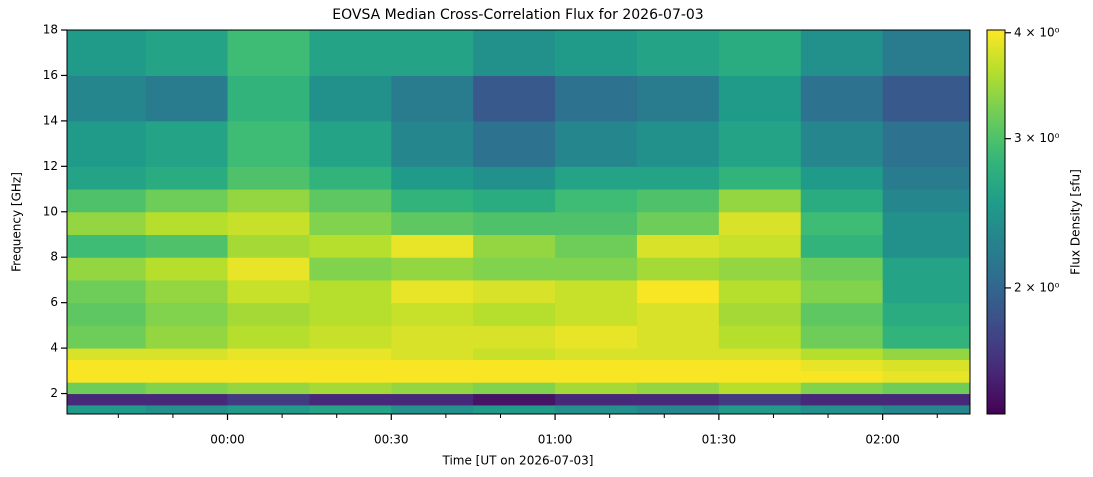  What do you see at coordinates (50, 120) in the screenshot?
I see `y-tick-label: 14` at bounding box center [50, 120].